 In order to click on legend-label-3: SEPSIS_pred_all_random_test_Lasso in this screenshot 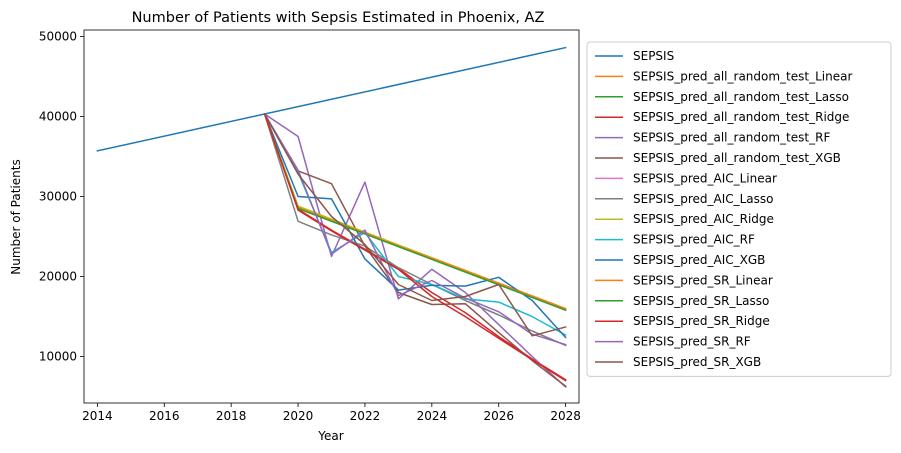, I will do `click(741, 97)`.